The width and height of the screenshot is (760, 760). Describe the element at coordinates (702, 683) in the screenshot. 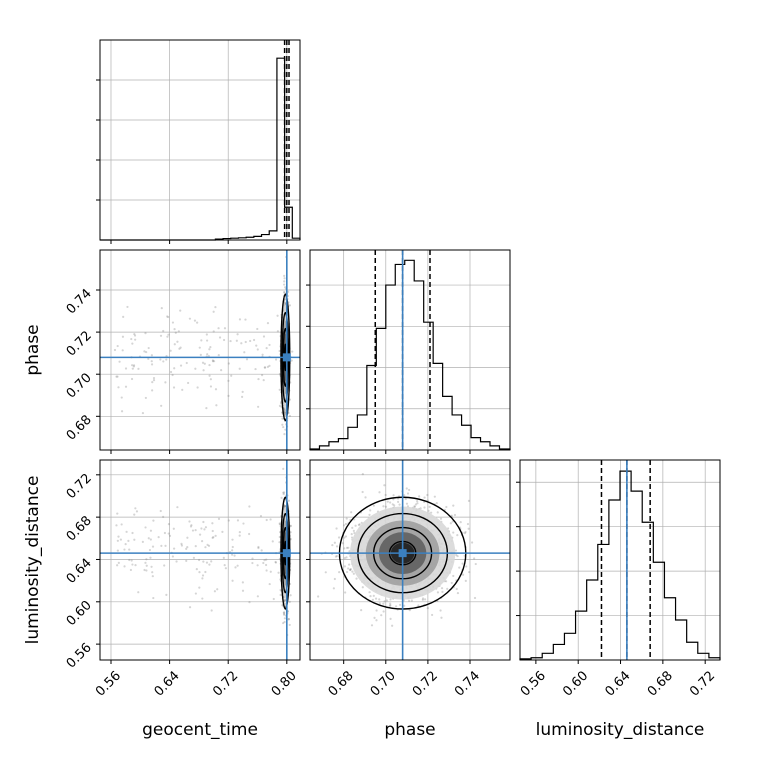

I see `x-tick-label-luminosity_distance-4: 0.72` at that location.